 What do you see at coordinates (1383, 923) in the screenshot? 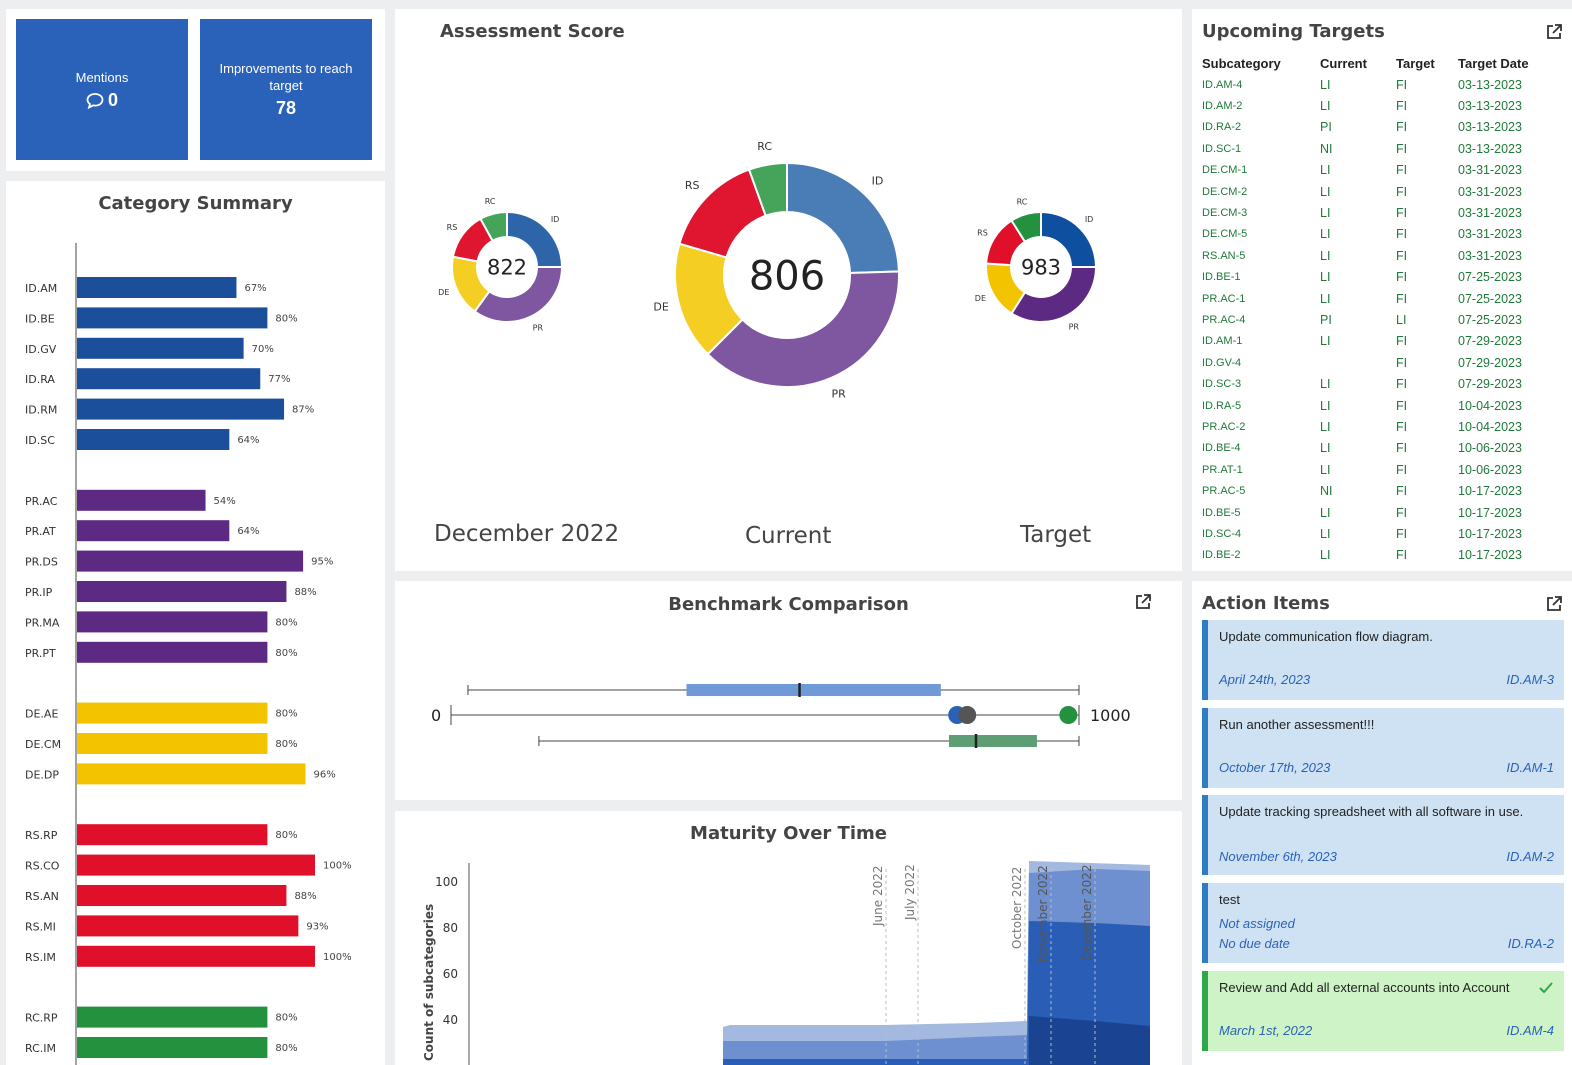
I see `action-item: test Not assigned No due date ID.RA-2` at bounding box center [1383, 923].